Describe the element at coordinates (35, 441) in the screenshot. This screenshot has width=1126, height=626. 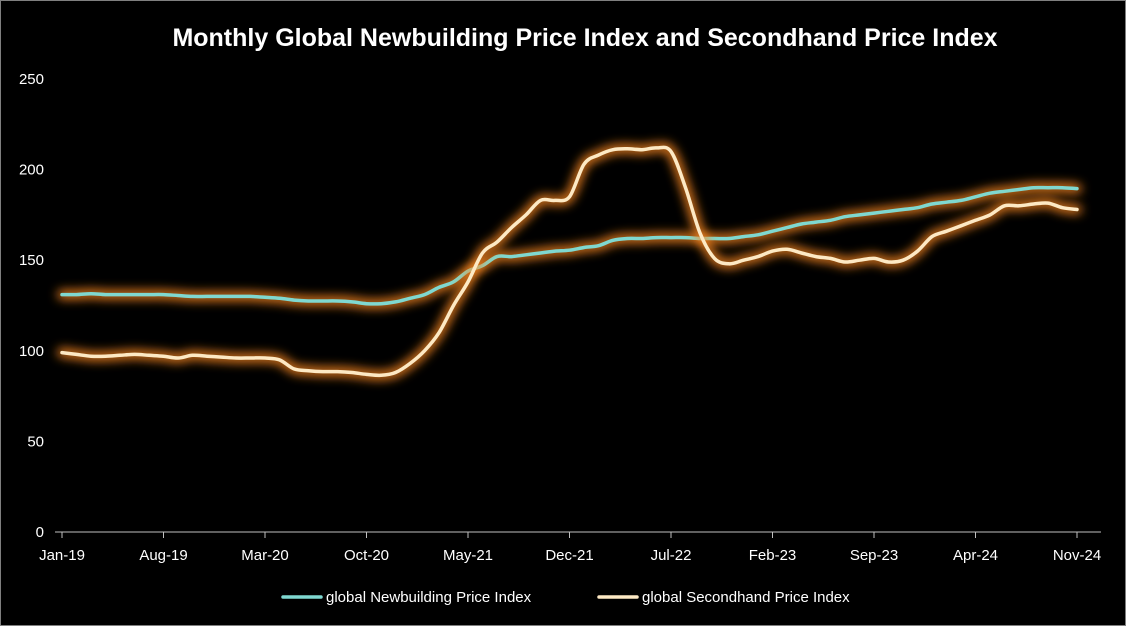
I see `y-tick-label: 50` at that location.